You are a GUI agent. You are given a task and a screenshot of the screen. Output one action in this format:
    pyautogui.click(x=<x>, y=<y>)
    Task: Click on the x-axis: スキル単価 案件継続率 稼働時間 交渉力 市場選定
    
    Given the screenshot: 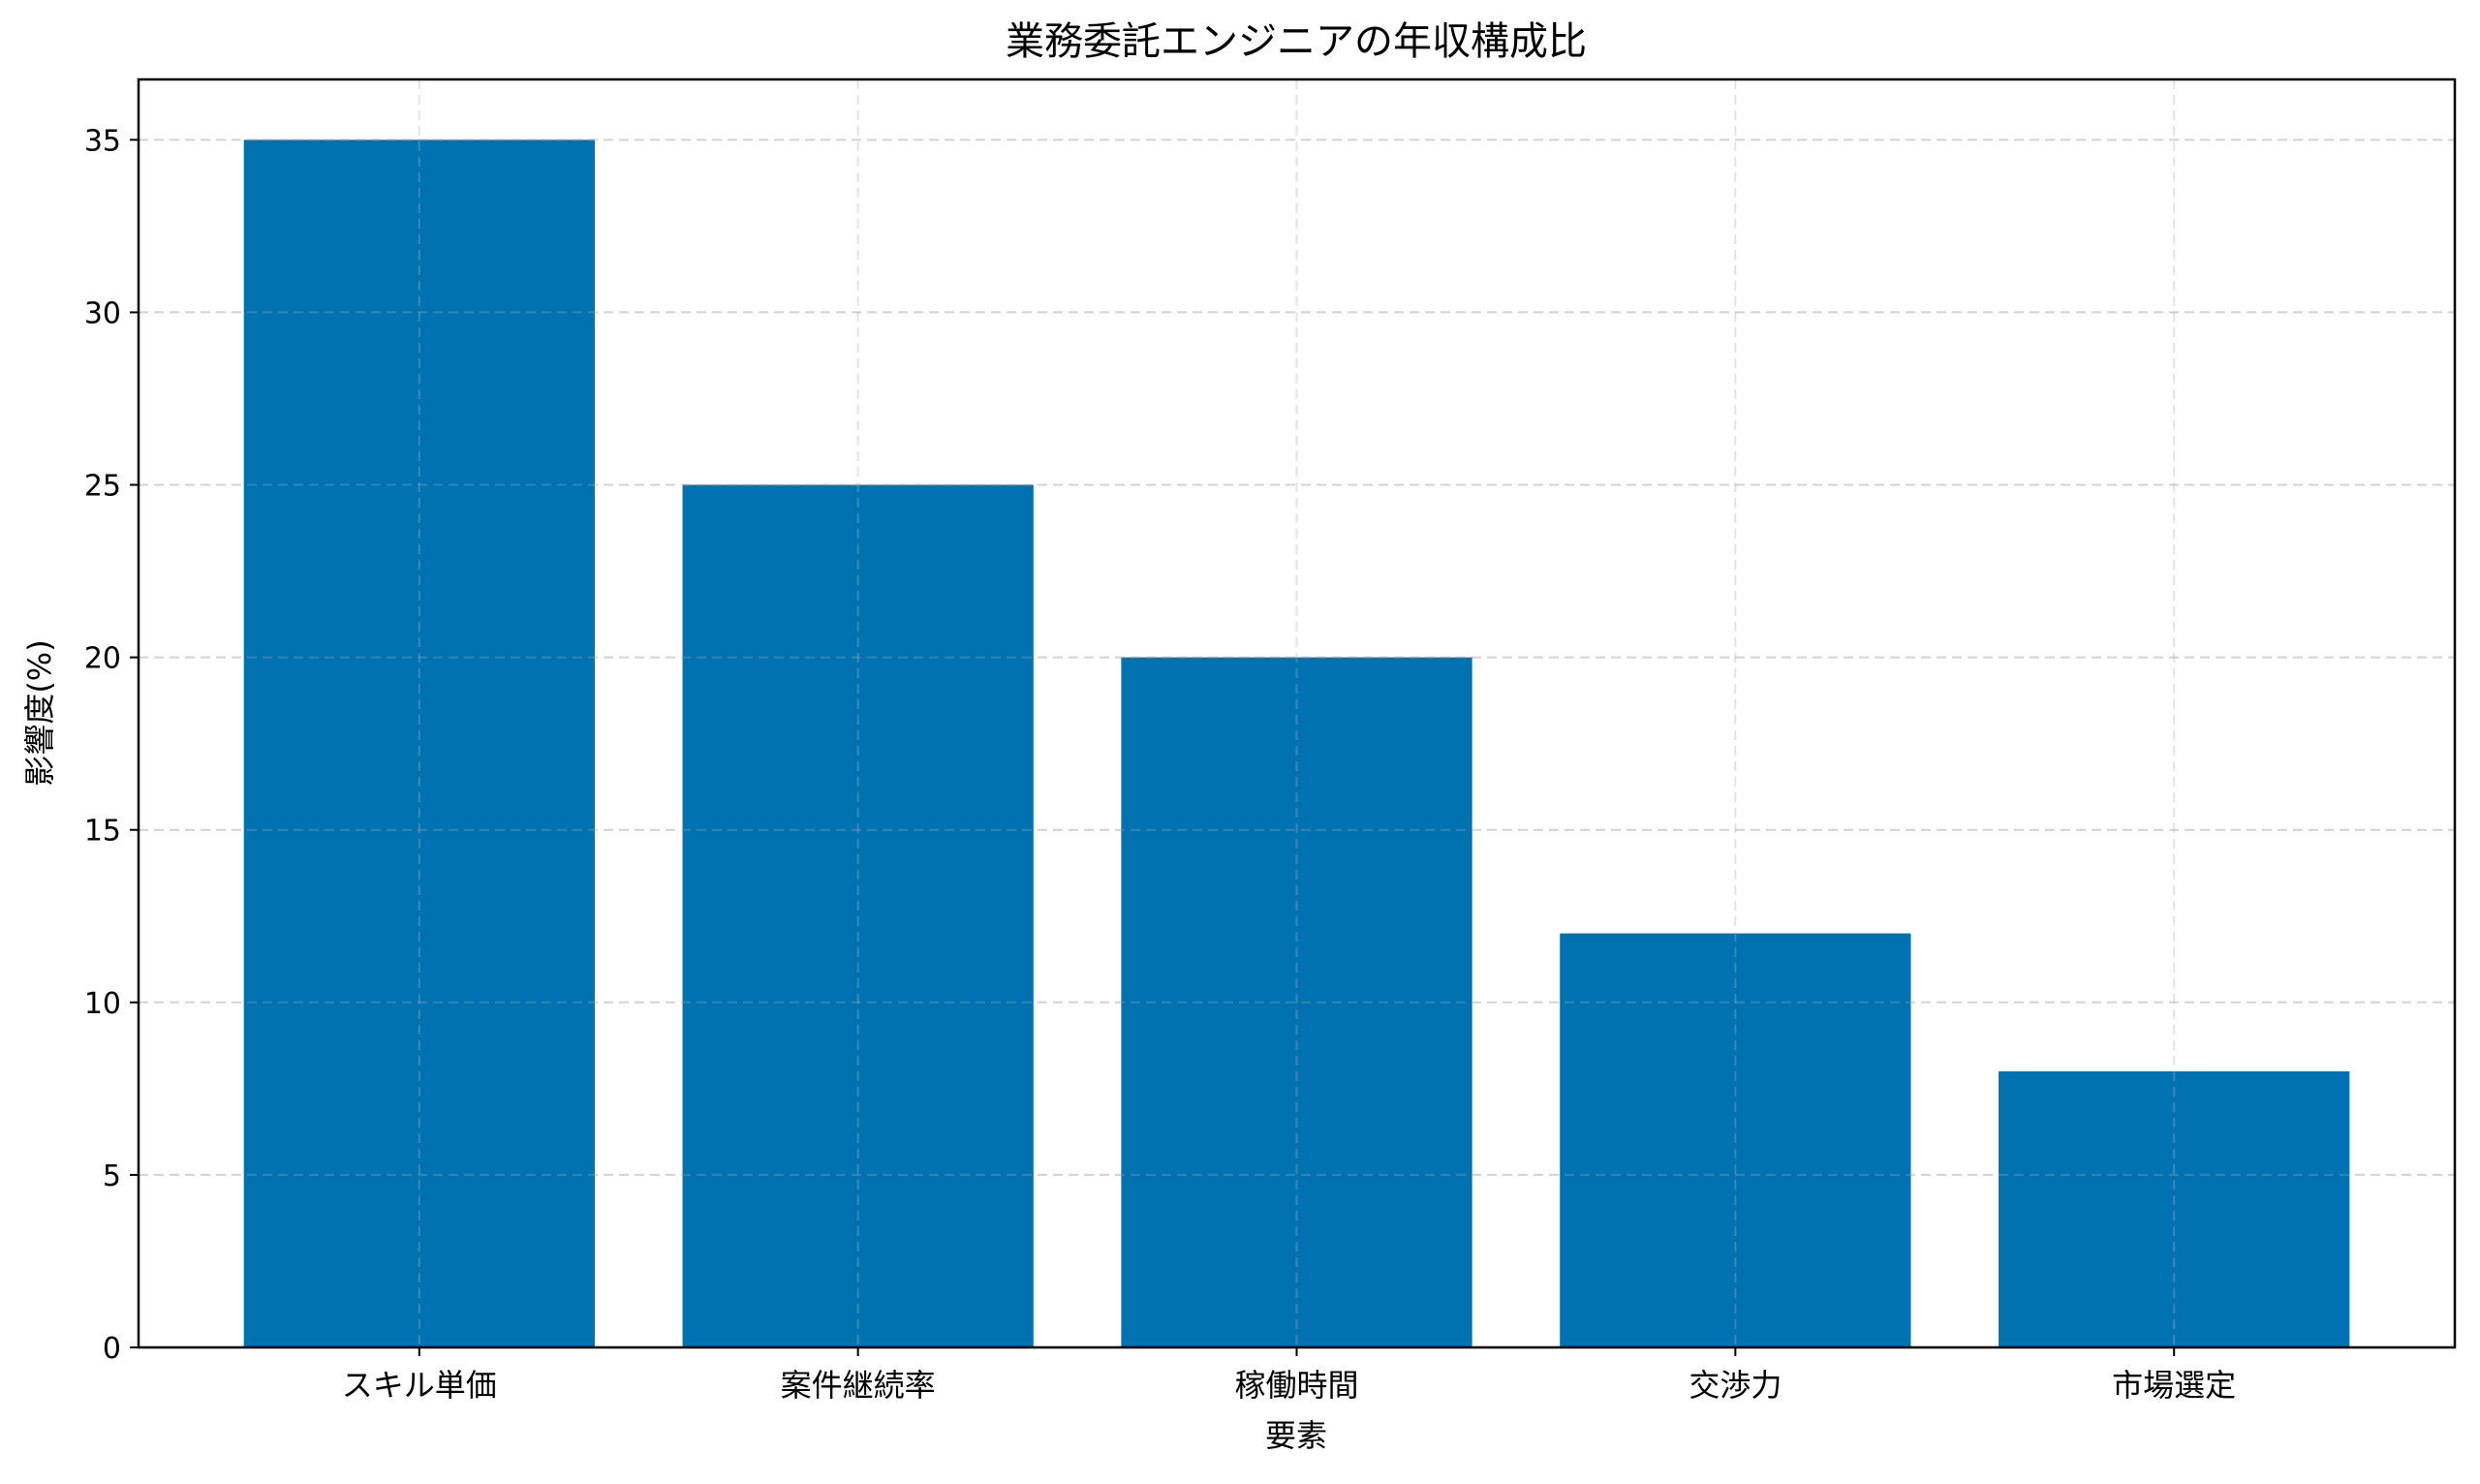 What is the action you would take?
    pyautogui.click(x=1289, y=1375)
    